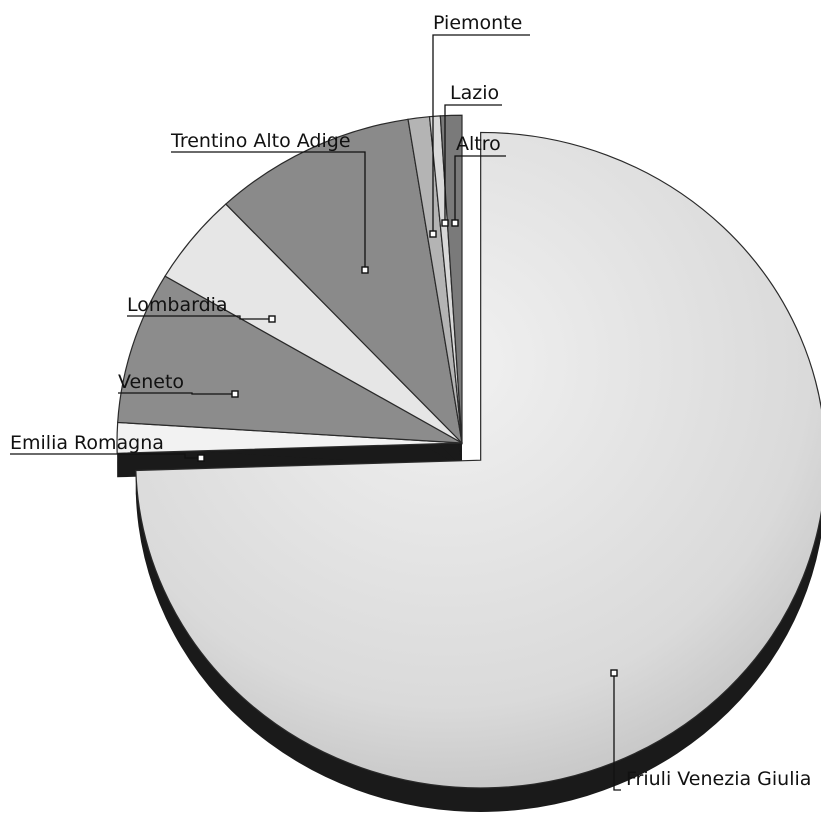 The width and height of the screenshot is (821, 820). Describe the element at coordinates (455, 223) in the screenshot. I see `marker-altro` at that location.